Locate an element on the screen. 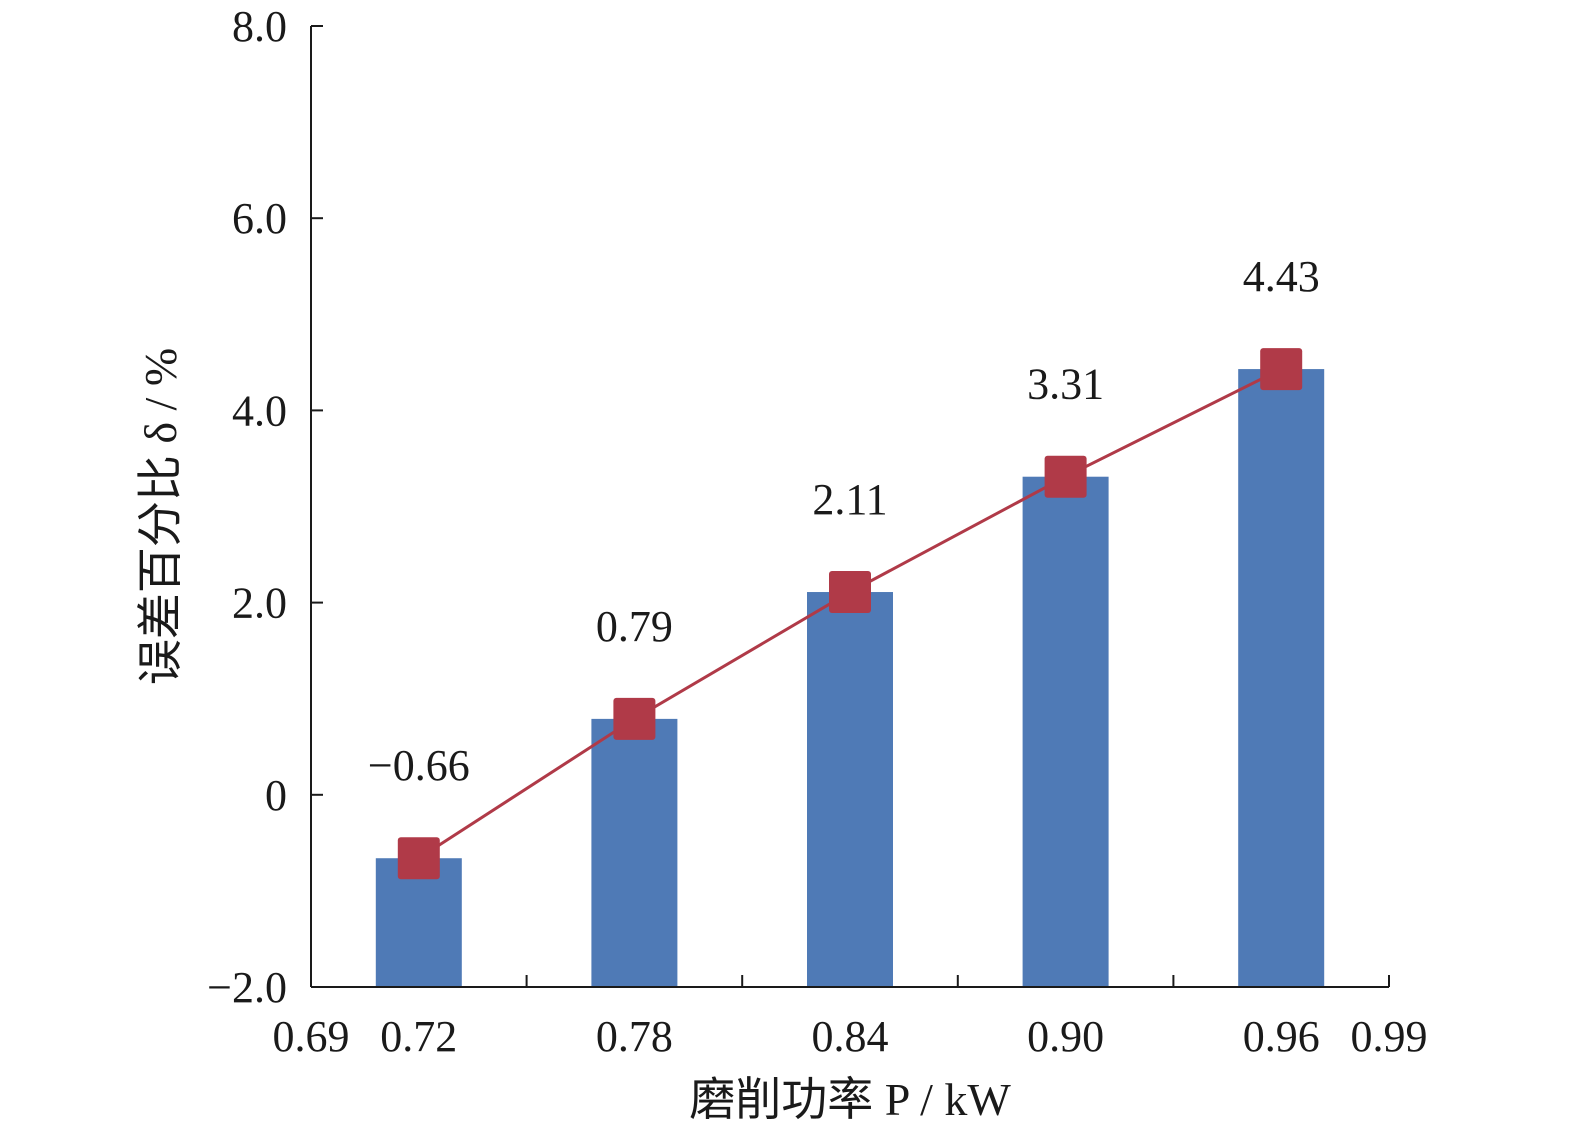 This screenshot has height=1135, width=1575. data-label-0.96: 4.43 is located at coordinates (1281, 276).